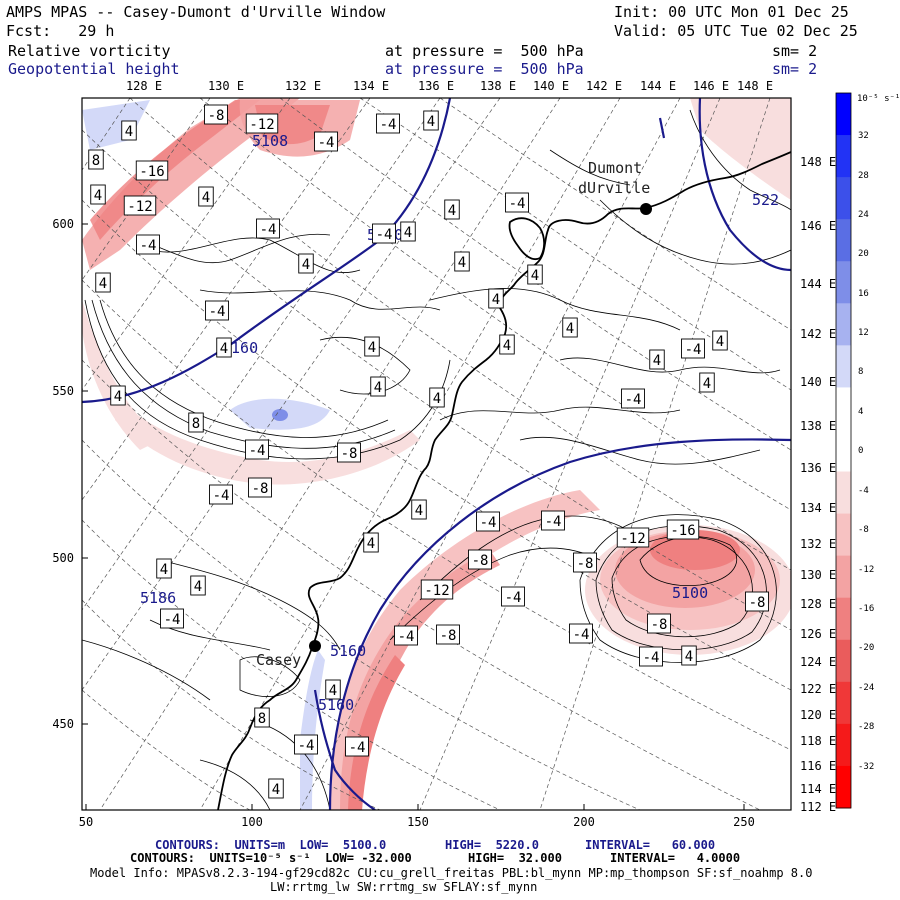 The height and width of the screenshot is (900, 900). I want to click on field2-smoothing: sm= 2, so click(795, 69).